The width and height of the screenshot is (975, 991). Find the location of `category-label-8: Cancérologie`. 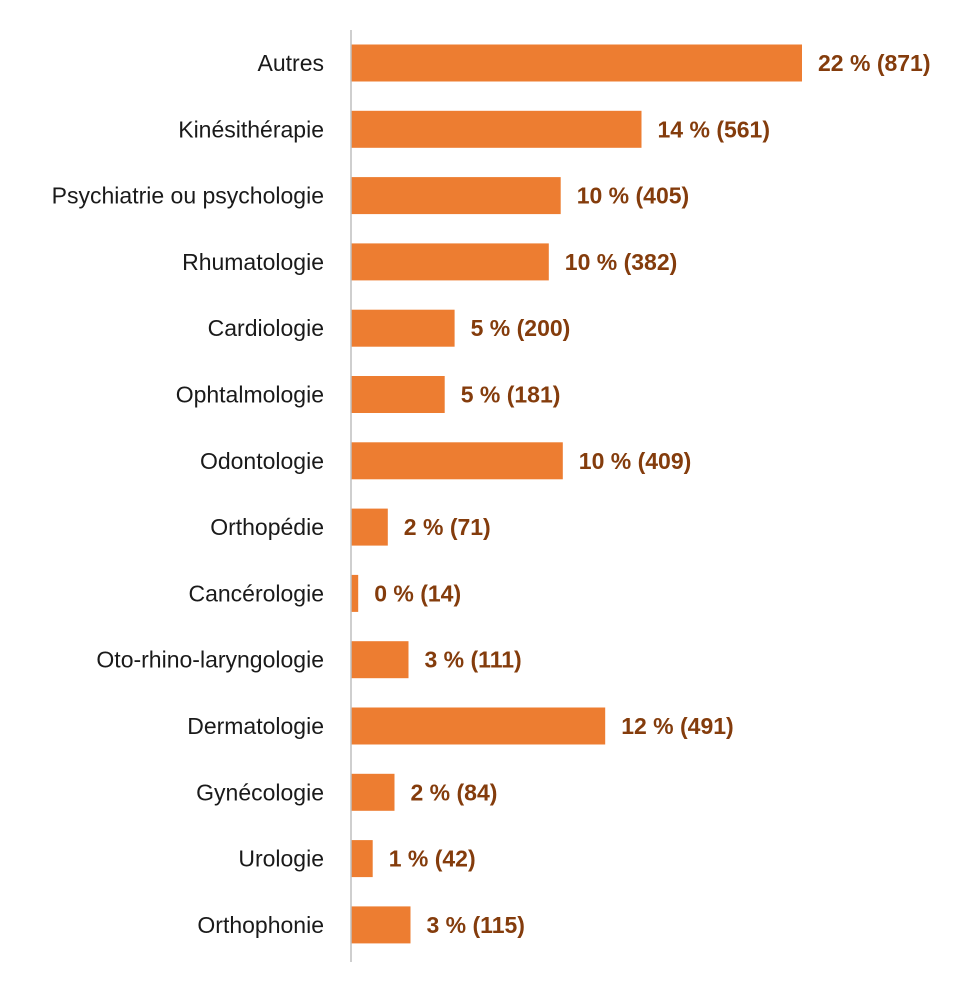

category-label-8: Cancérologie is located at coordinates (256, 593).